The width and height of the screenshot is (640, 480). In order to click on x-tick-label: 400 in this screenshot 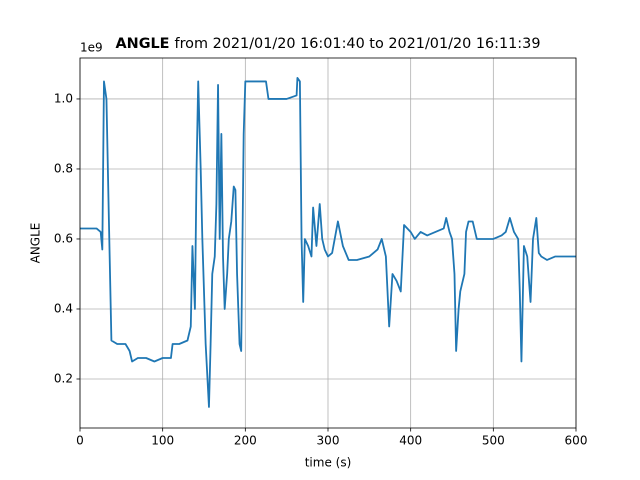, I will do `click(410, 441)`.